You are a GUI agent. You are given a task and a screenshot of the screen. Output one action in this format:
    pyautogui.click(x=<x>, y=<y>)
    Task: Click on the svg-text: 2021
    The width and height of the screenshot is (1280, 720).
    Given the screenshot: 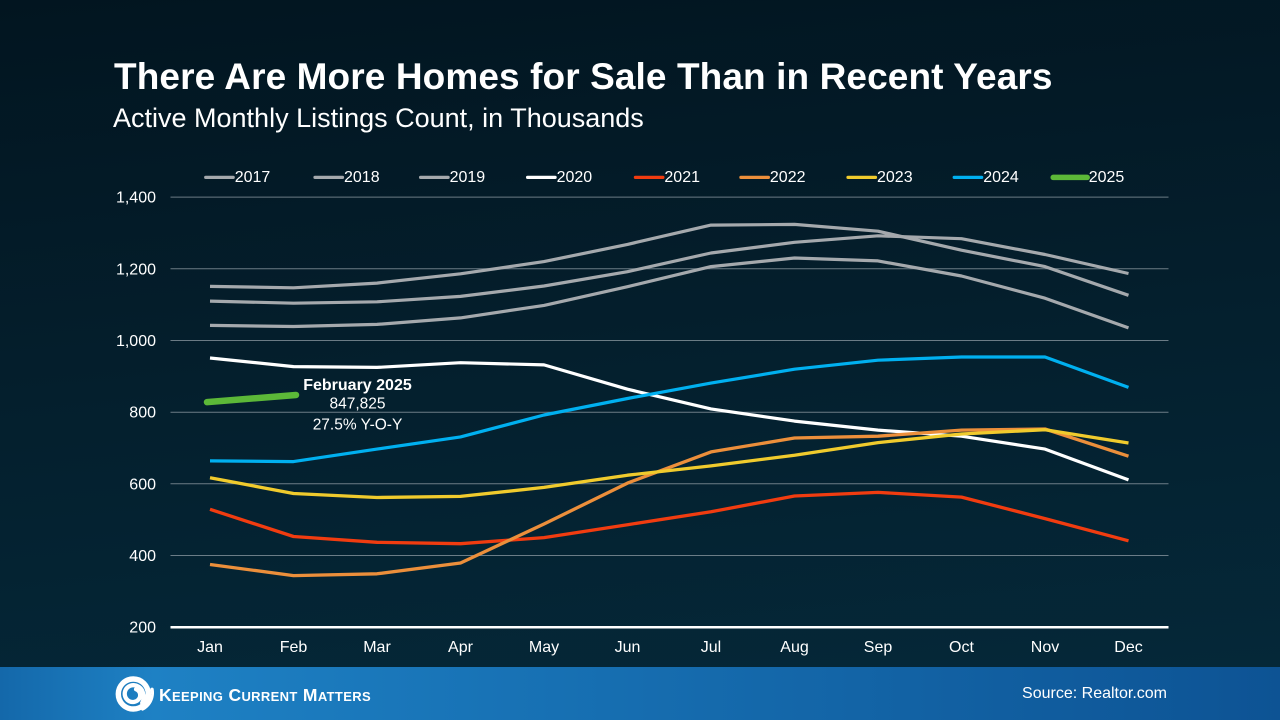 What is the action you would take?
    pyautogui.click(x=682, y=177)
    